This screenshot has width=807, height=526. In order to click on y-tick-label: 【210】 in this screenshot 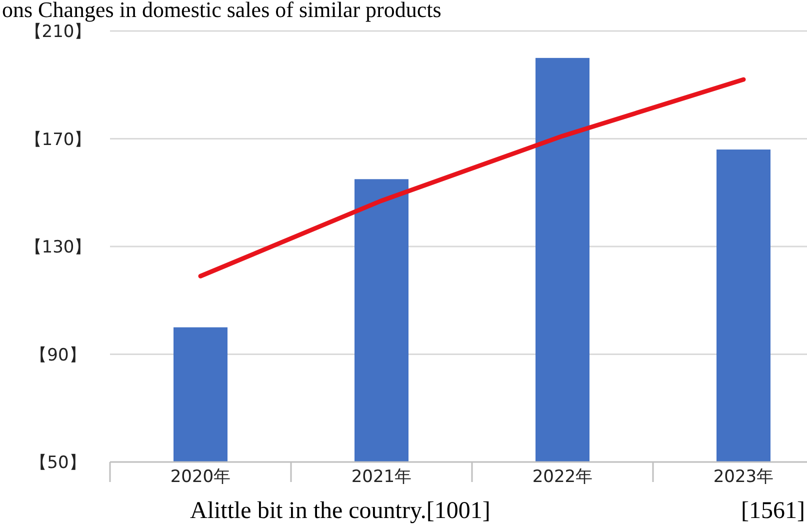, I will do `click(58, 32)`.